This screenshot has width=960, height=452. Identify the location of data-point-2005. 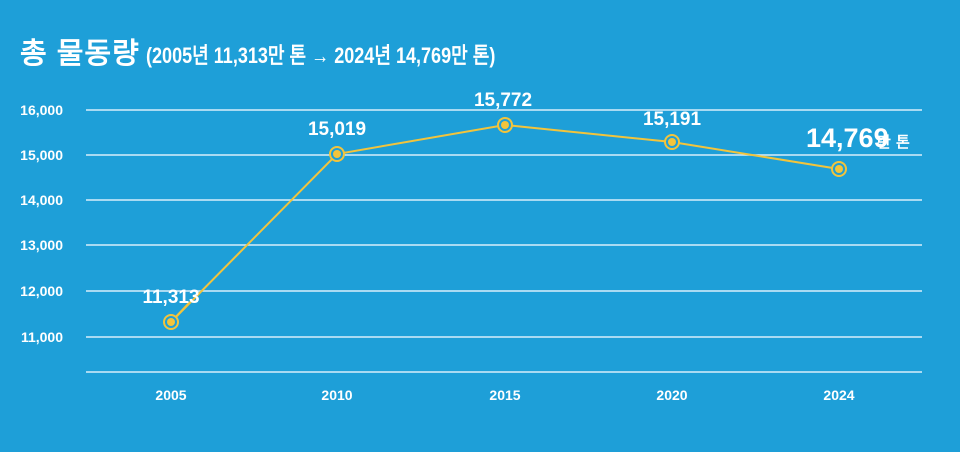
(171, 322).